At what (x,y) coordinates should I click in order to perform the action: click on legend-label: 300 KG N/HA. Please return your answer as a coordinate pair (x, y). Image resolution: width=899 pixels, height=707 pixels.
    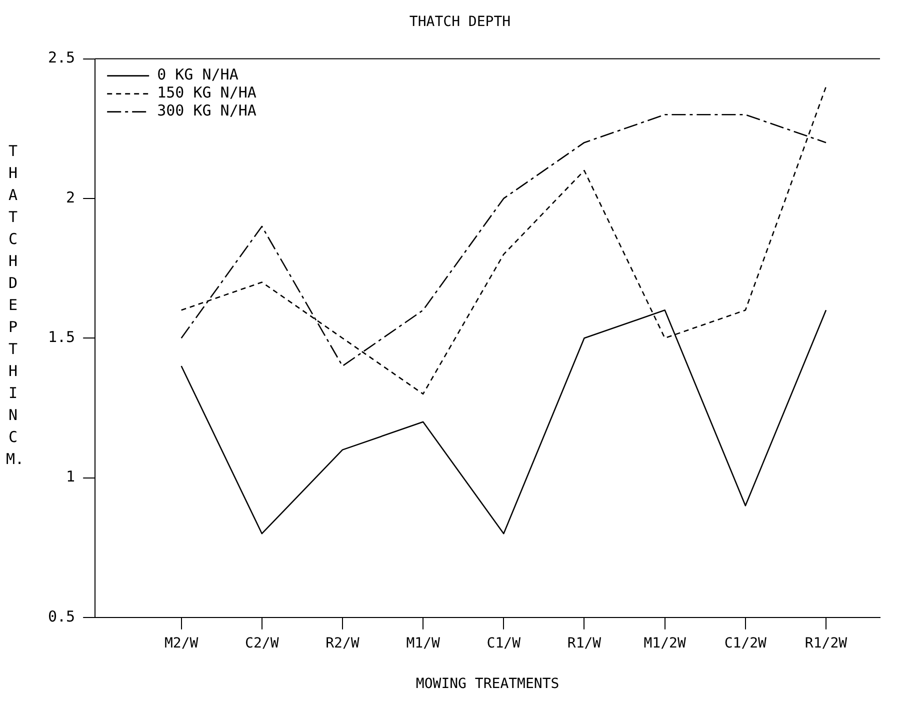
    Looking at the image, I should click on (206, 111).